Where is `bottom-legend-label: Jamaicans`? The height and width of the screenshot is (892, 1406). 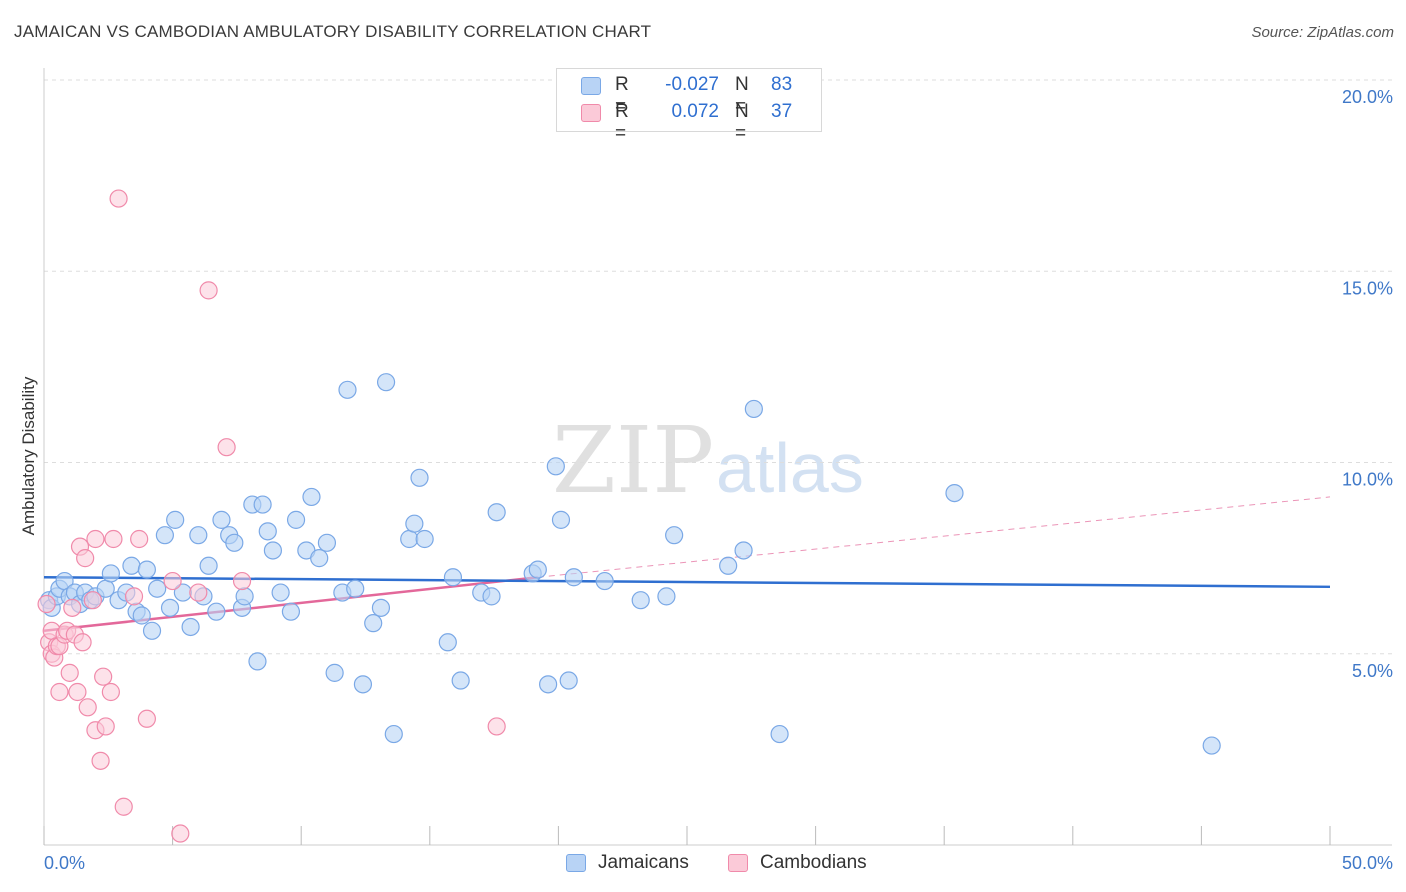 bottom-legend-label: Jamaicans is located at coordinates (643, 862).